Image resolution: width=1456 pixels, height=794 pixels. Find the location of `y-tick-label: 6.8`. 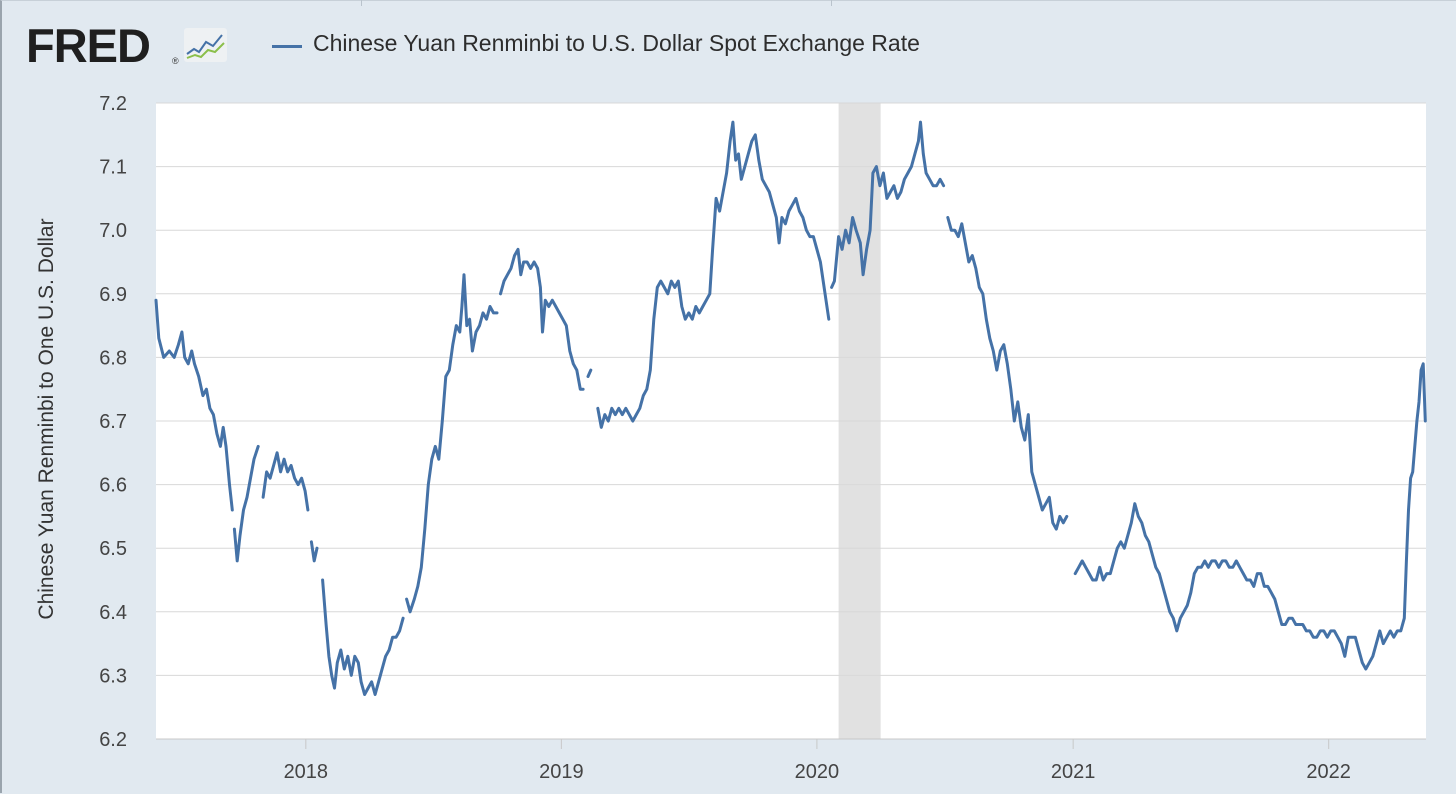

y-tick-label: 6.8 is located at coordinates (113, 358).